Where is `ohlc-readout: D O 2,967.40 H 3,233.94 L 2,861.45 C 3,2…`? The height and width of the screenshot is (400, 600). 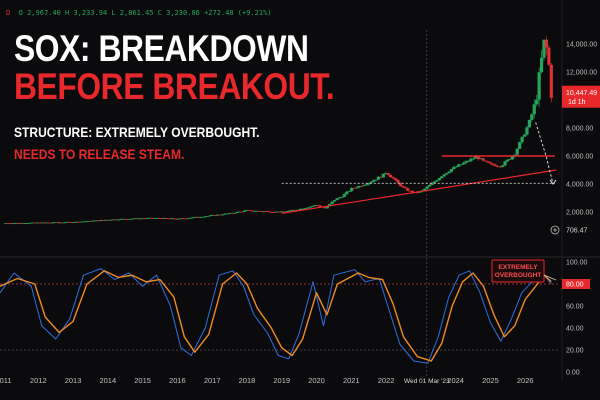 ohlc-readout: D O 2,967.40 H 3,233.94 L 2,861.45 C 3,2… is located at coordinates (139, 13).